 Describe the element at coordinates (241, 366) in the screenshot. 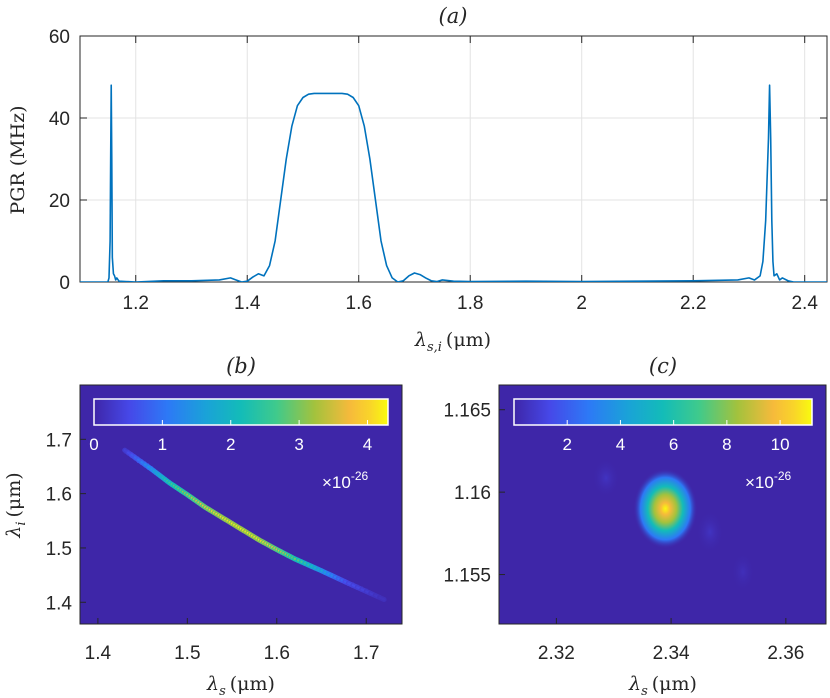

I see `panel-b-title: (b)` at that location.